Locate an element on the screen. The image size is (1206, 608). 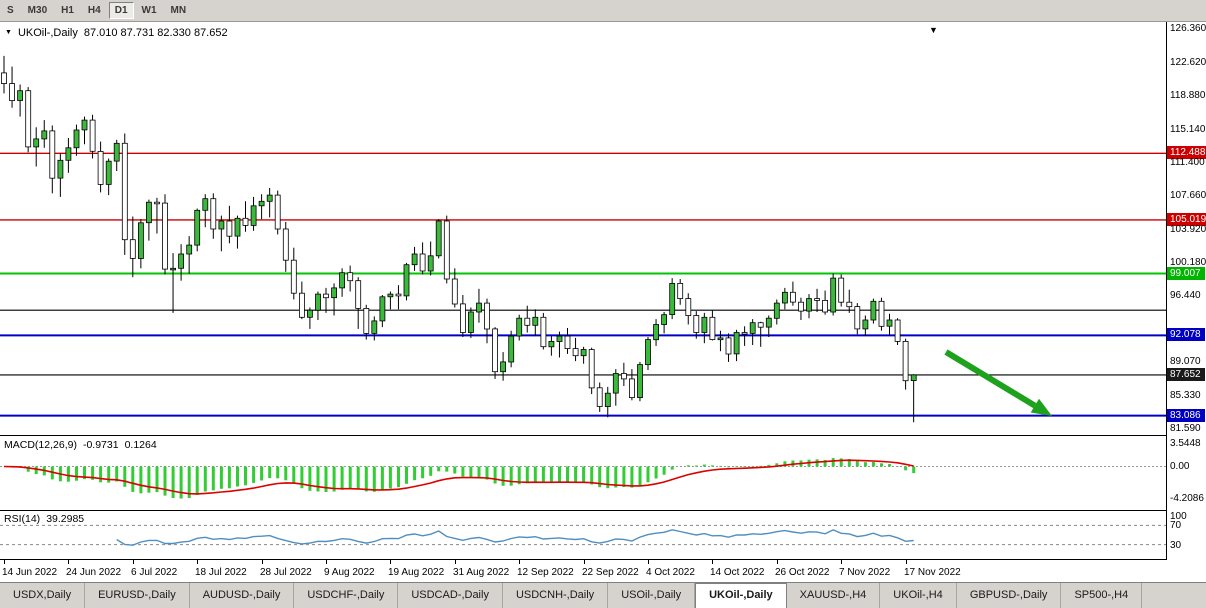
date-label: 12 Sep 2022 is located at coordinates (545, 572).